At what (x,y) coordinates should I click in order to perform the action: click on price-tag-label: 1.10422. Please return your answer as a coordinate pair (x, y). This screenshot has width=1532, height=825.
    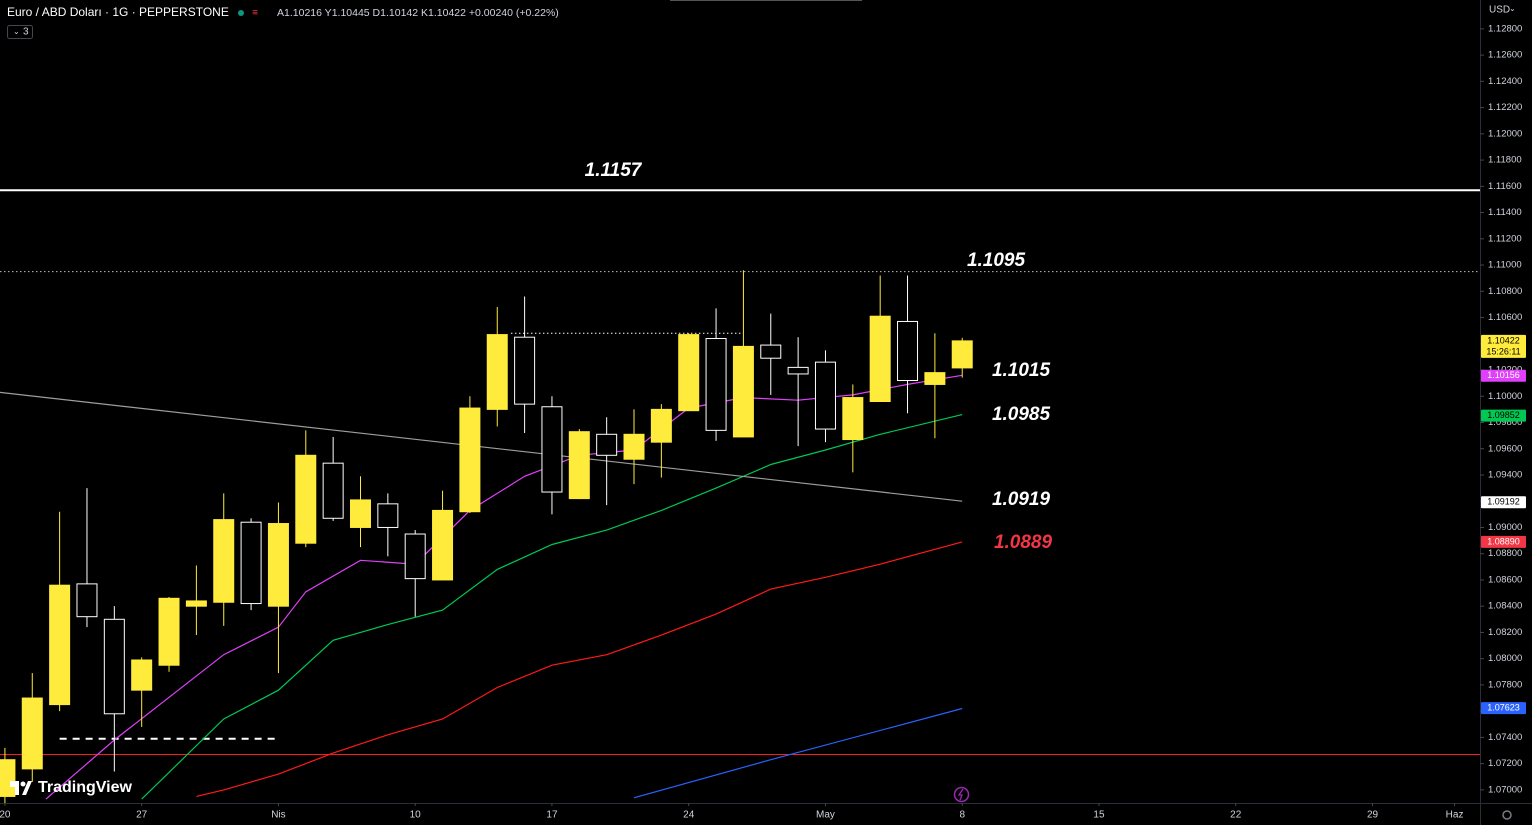
    Looking at the image, I should click on (1503, 340).